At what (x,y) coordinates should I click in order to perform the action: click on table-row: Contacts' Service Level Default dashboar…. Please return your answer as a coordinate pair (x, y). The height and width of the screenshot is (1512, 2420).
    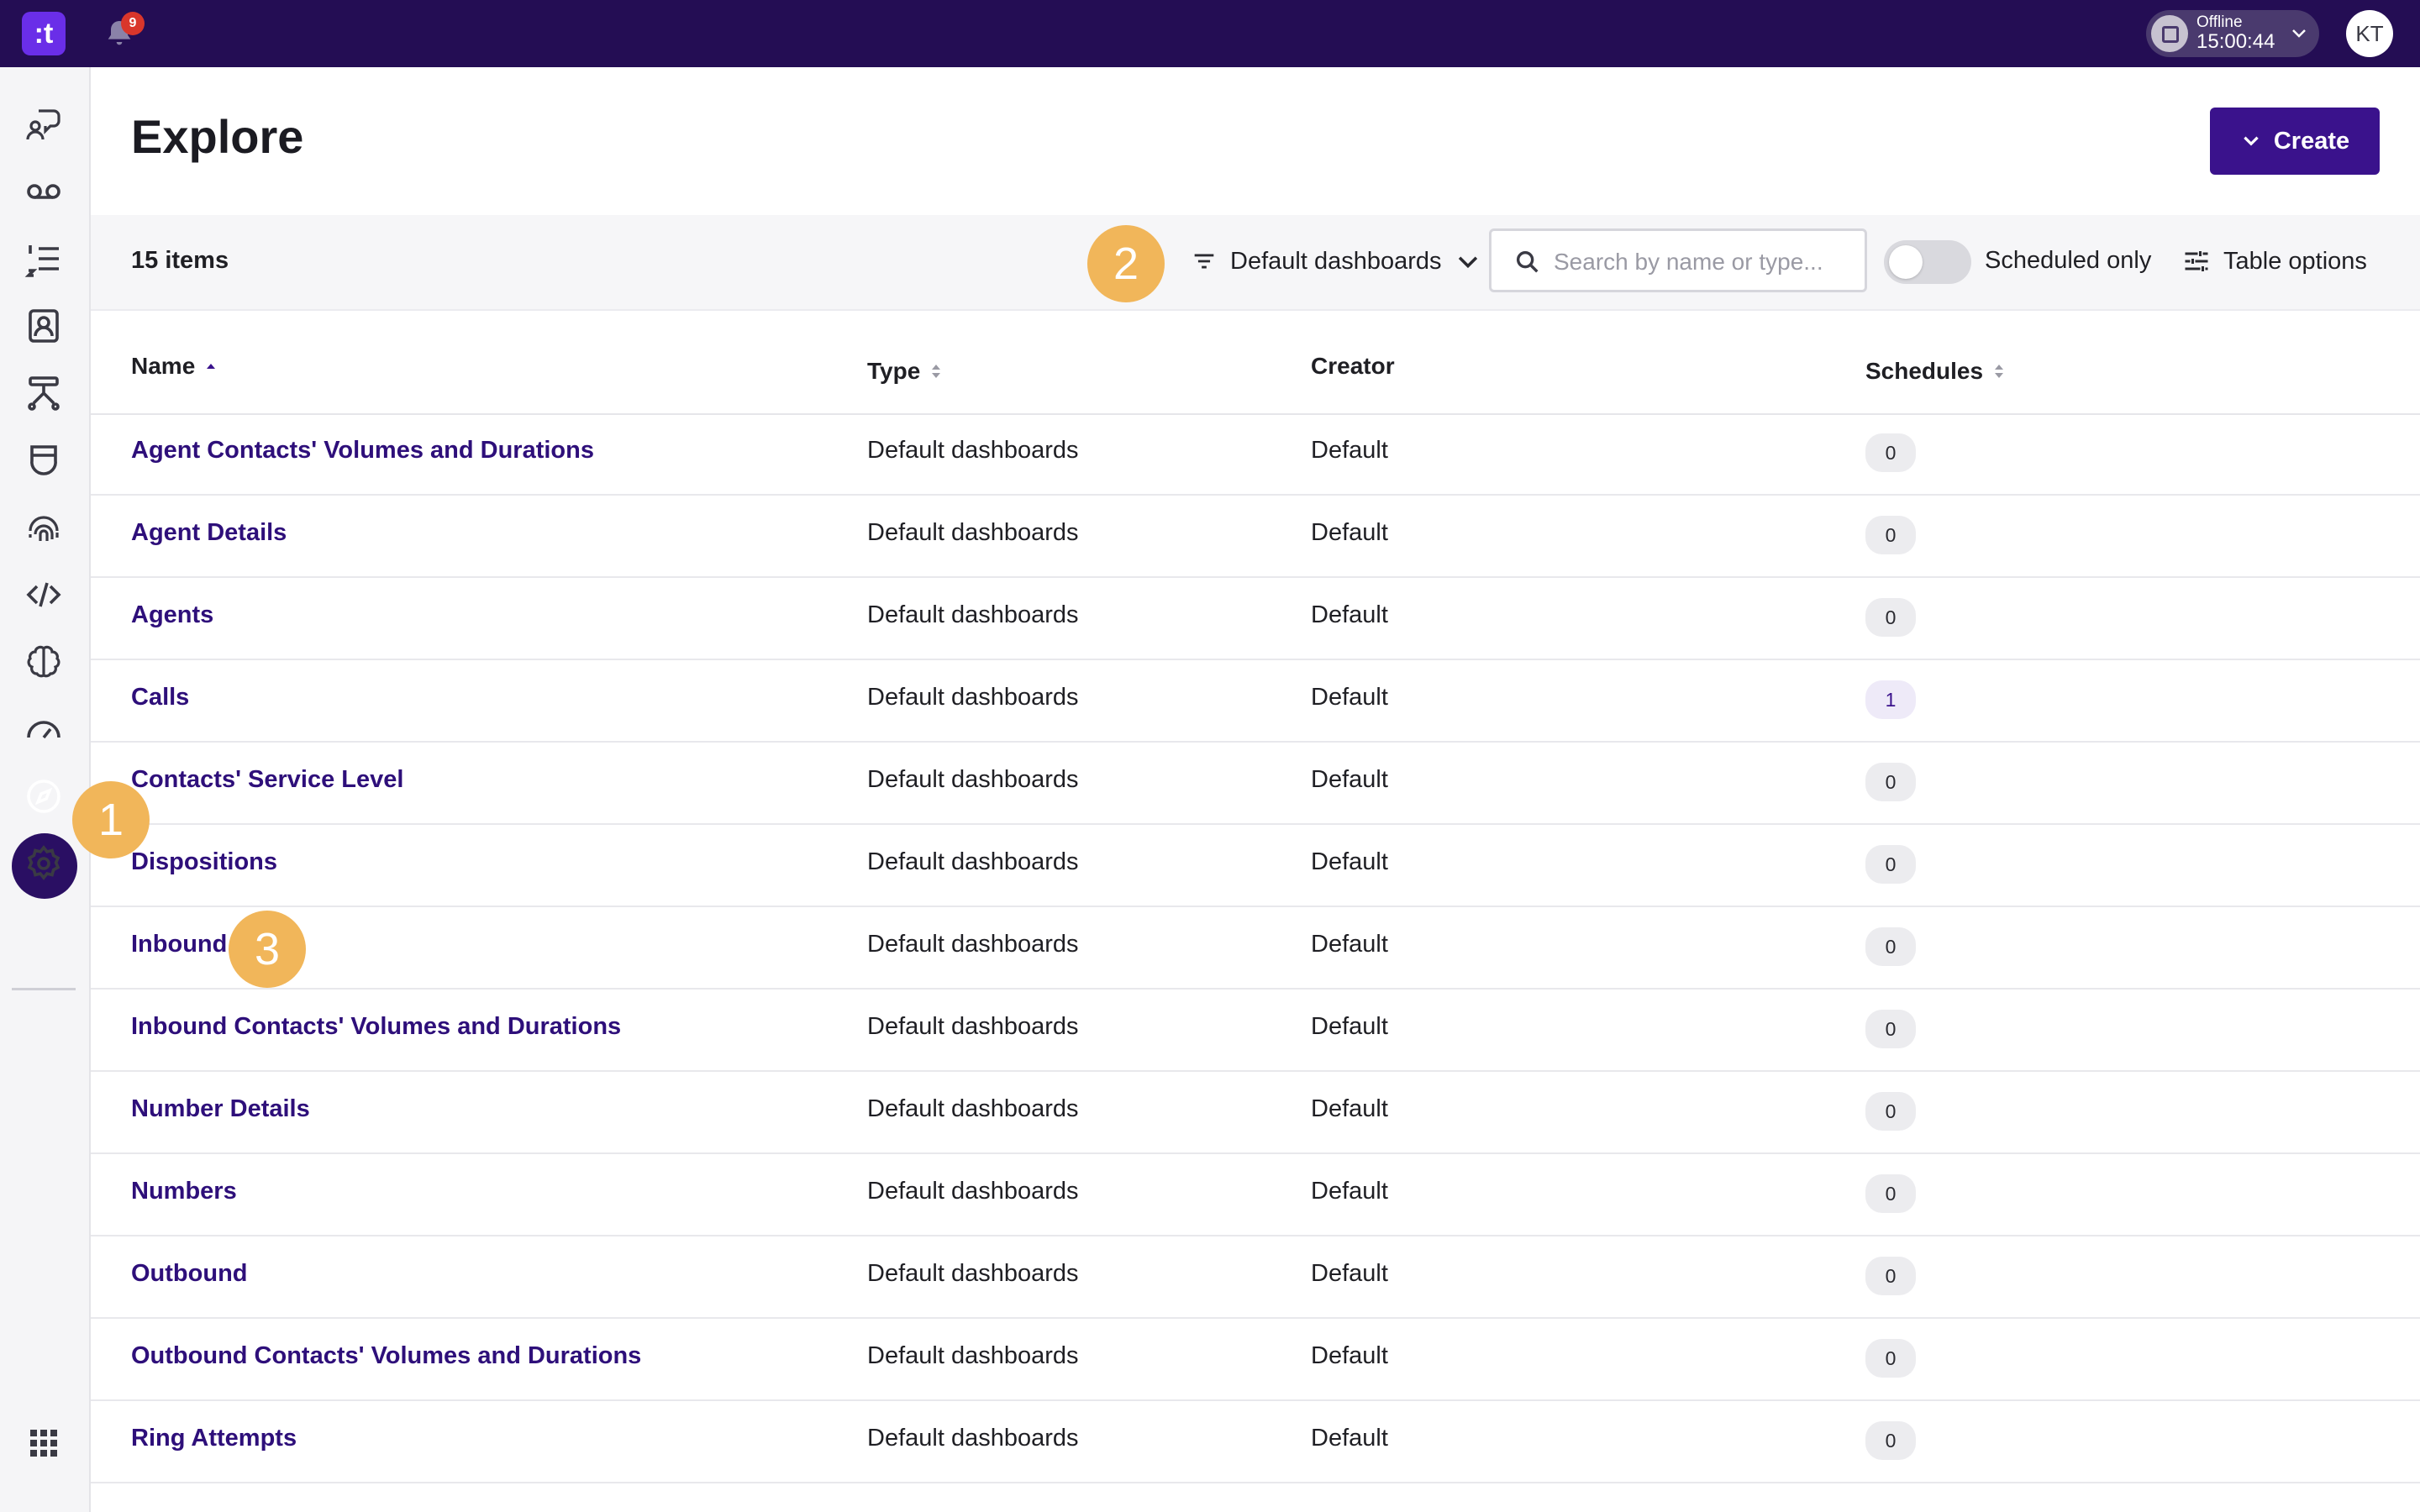
    Looking at the image, I should click on (1255, 784).